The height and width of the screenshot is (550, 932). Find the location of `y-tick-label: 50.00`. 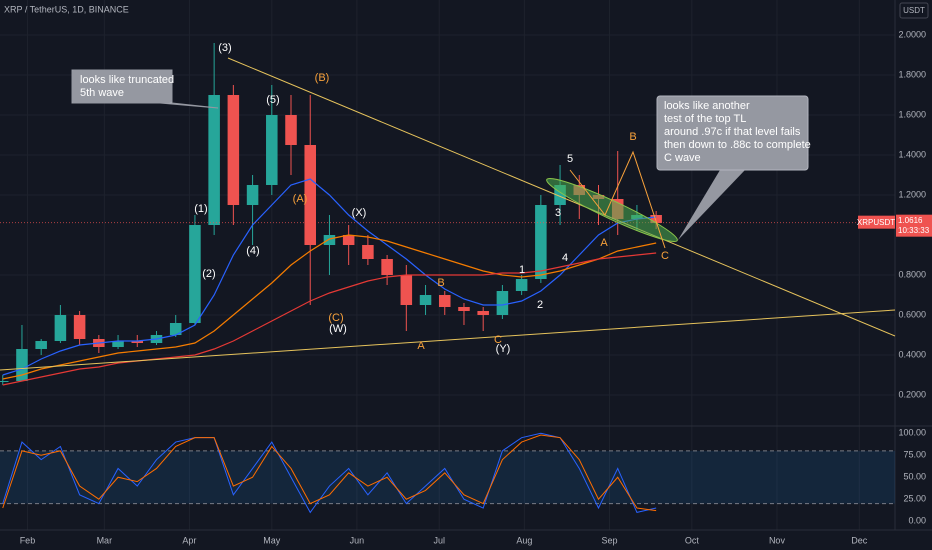

y-tick-label: 50.00 is located at coordinates (914, 477).